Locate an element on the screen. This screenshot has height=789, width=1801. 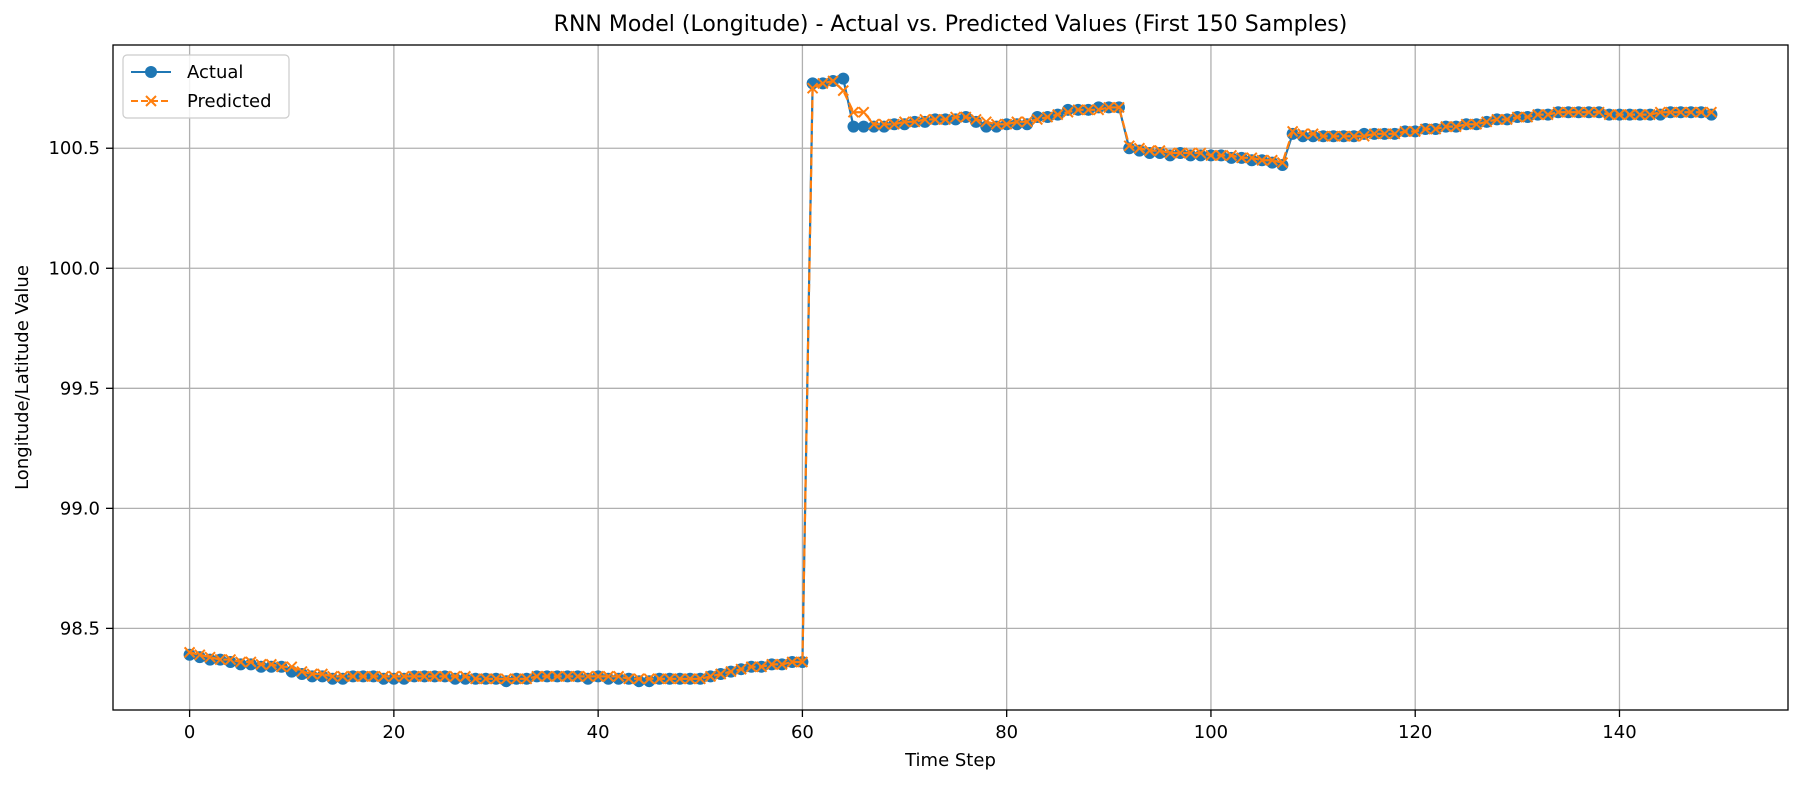
legend-item-actual: Actual is located at coordinates (187, 72).